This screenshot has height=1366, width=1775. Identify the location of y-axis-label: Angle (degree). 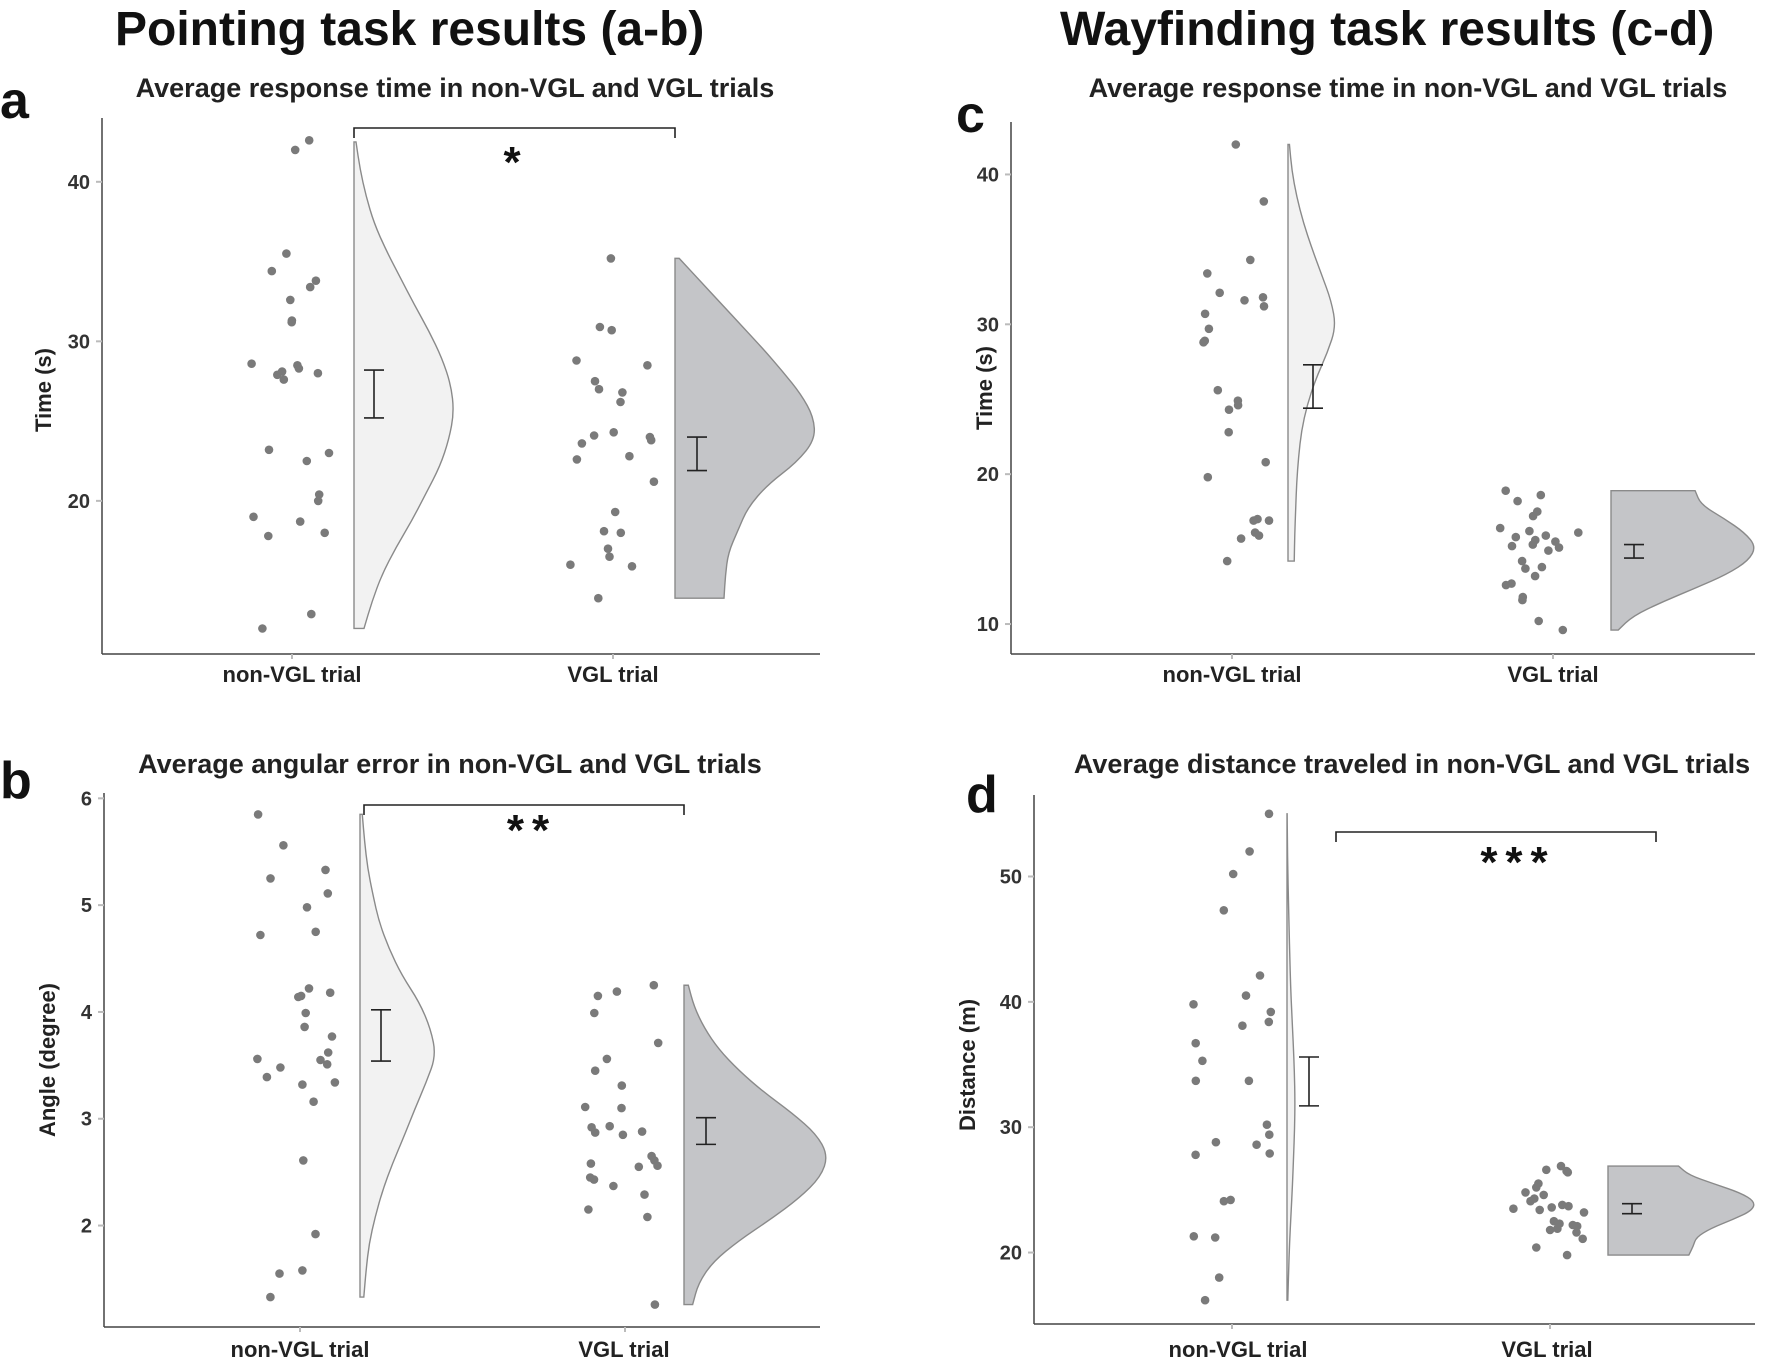
(47, 1060).